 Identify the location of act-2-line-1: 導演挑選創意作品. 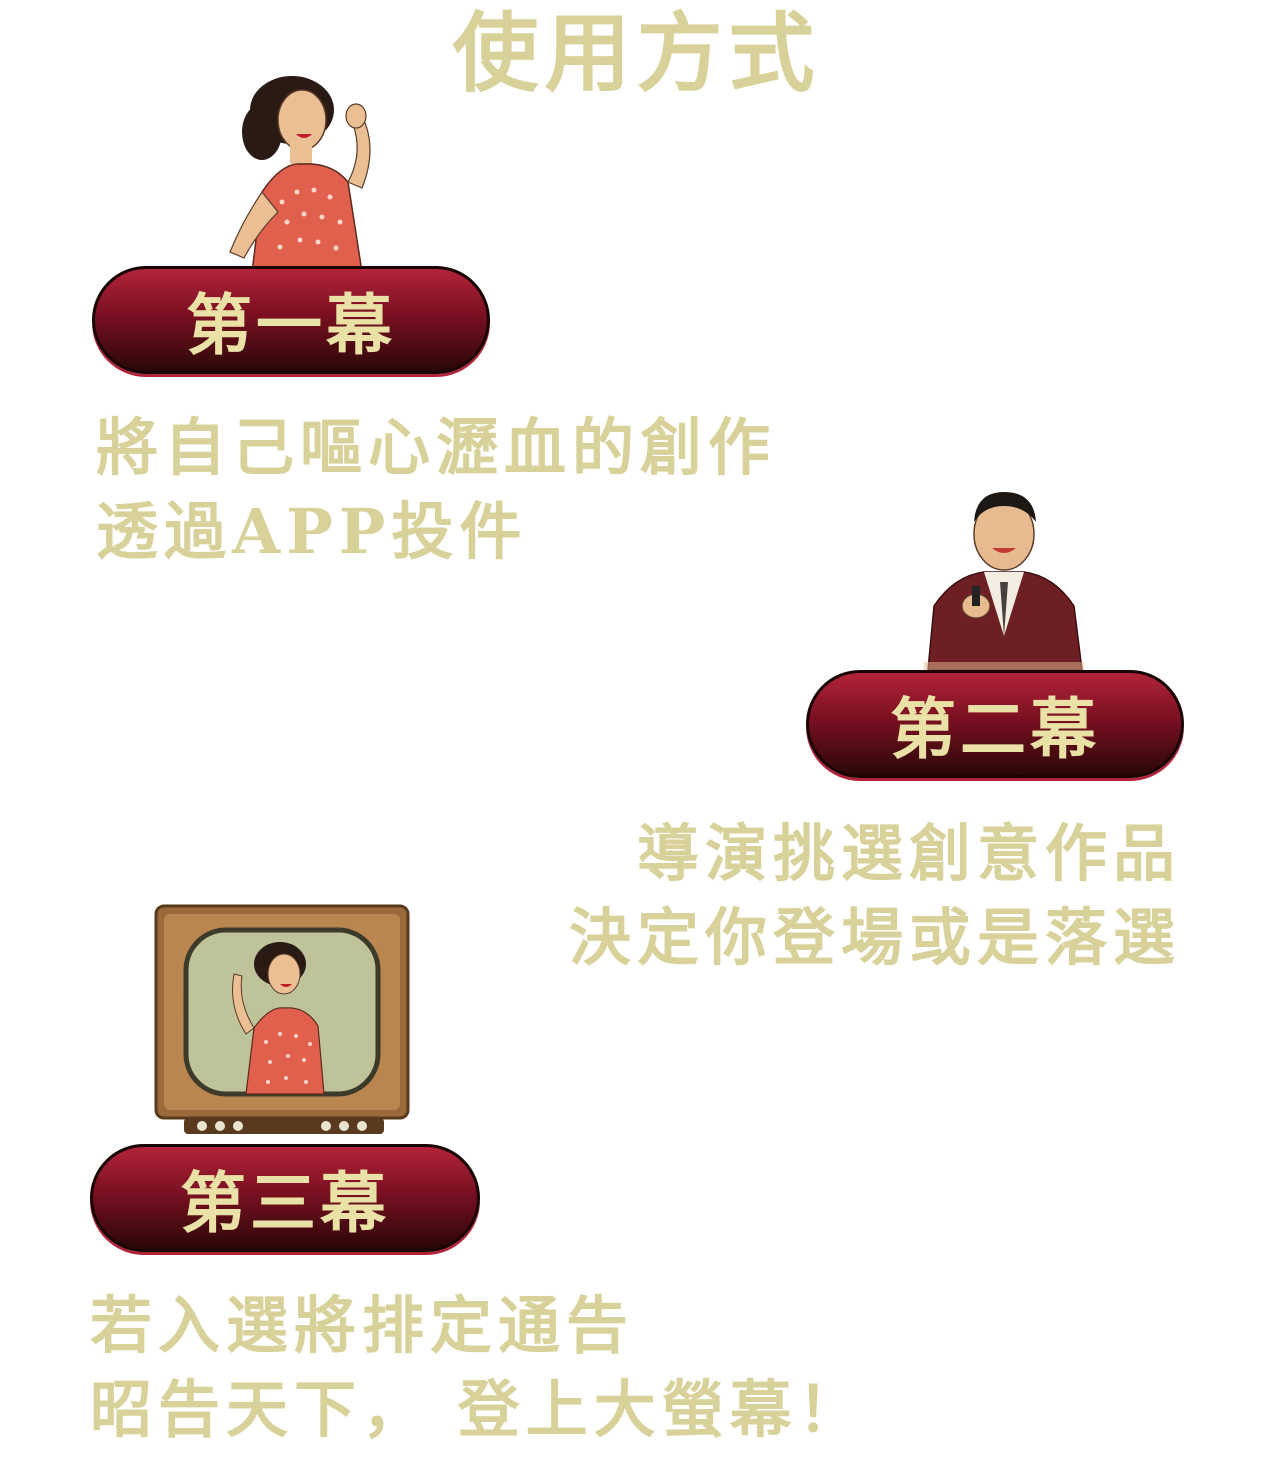
(908, 853).